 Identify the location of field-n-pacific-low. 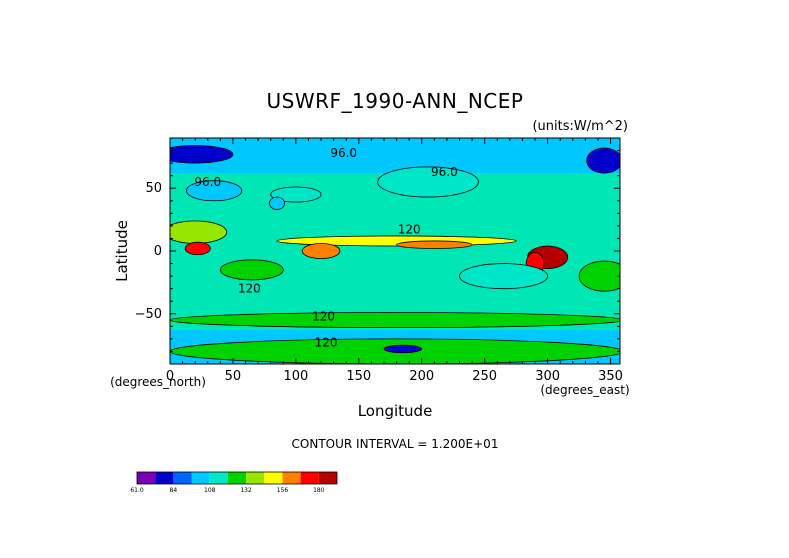
(428, 182).